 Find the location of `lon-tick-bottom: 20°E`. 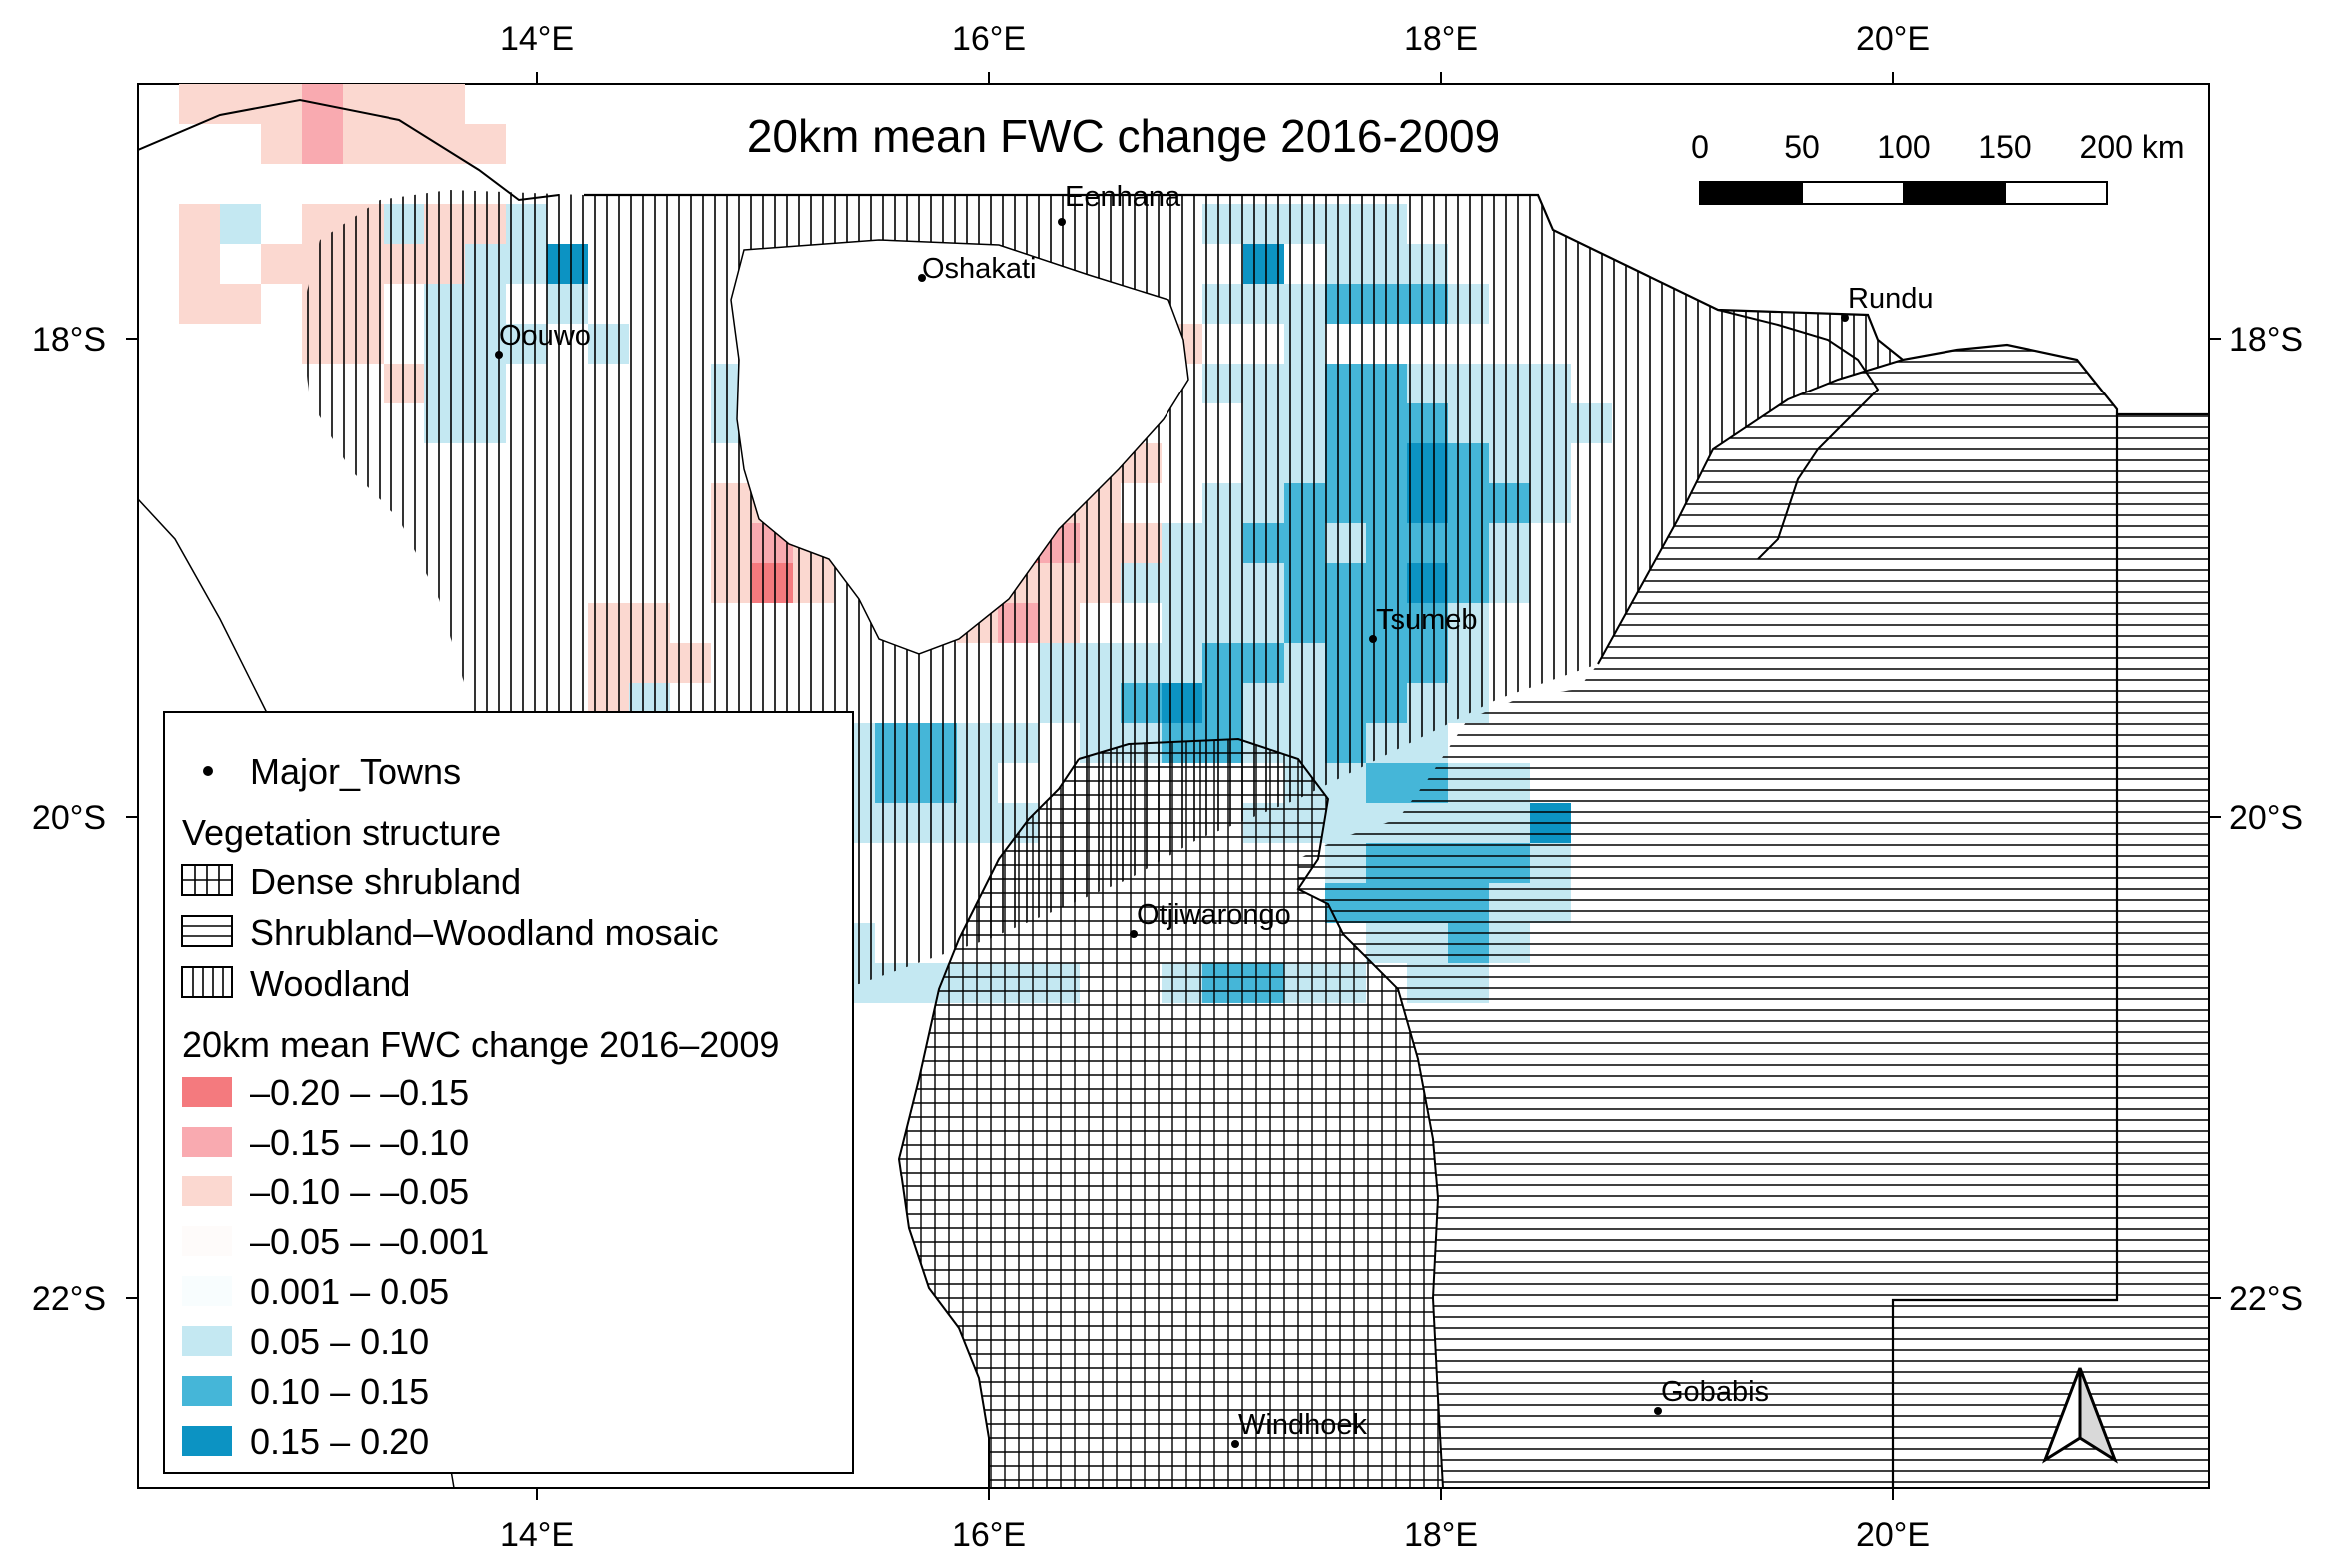

lon-tick-bottom: 20°E is located at coordinates (1893, 1535).